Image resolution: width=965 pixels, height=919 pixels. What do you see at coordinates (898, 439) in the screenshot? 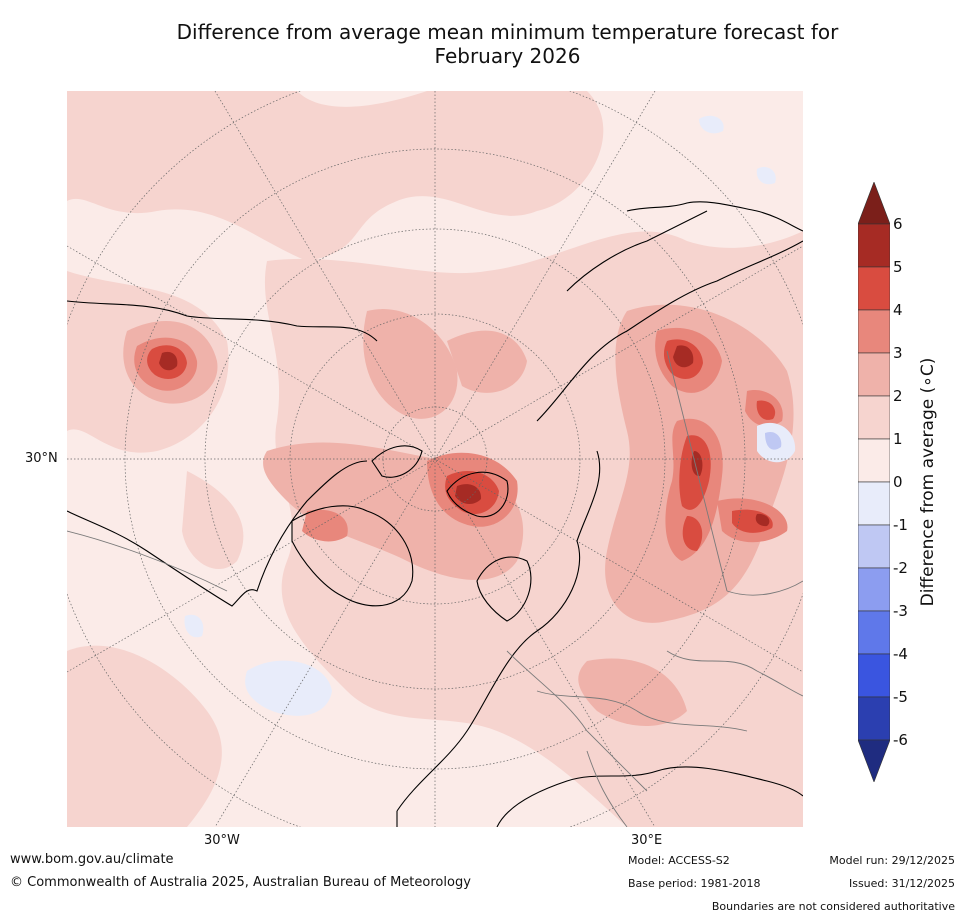
I see `colorbar-tick-label: 1` at bounding box center [898, 439].